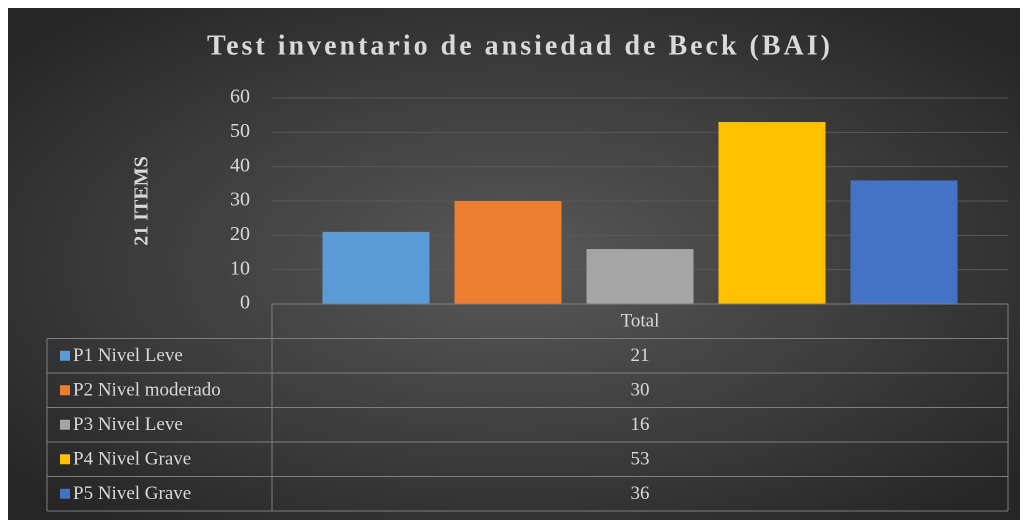 This screenshot has height=527, width=1028. What do you see at coordinates (240, 234) in the screenshot?
I see `y-tick-label: 20` at bounding box center [240, 234].